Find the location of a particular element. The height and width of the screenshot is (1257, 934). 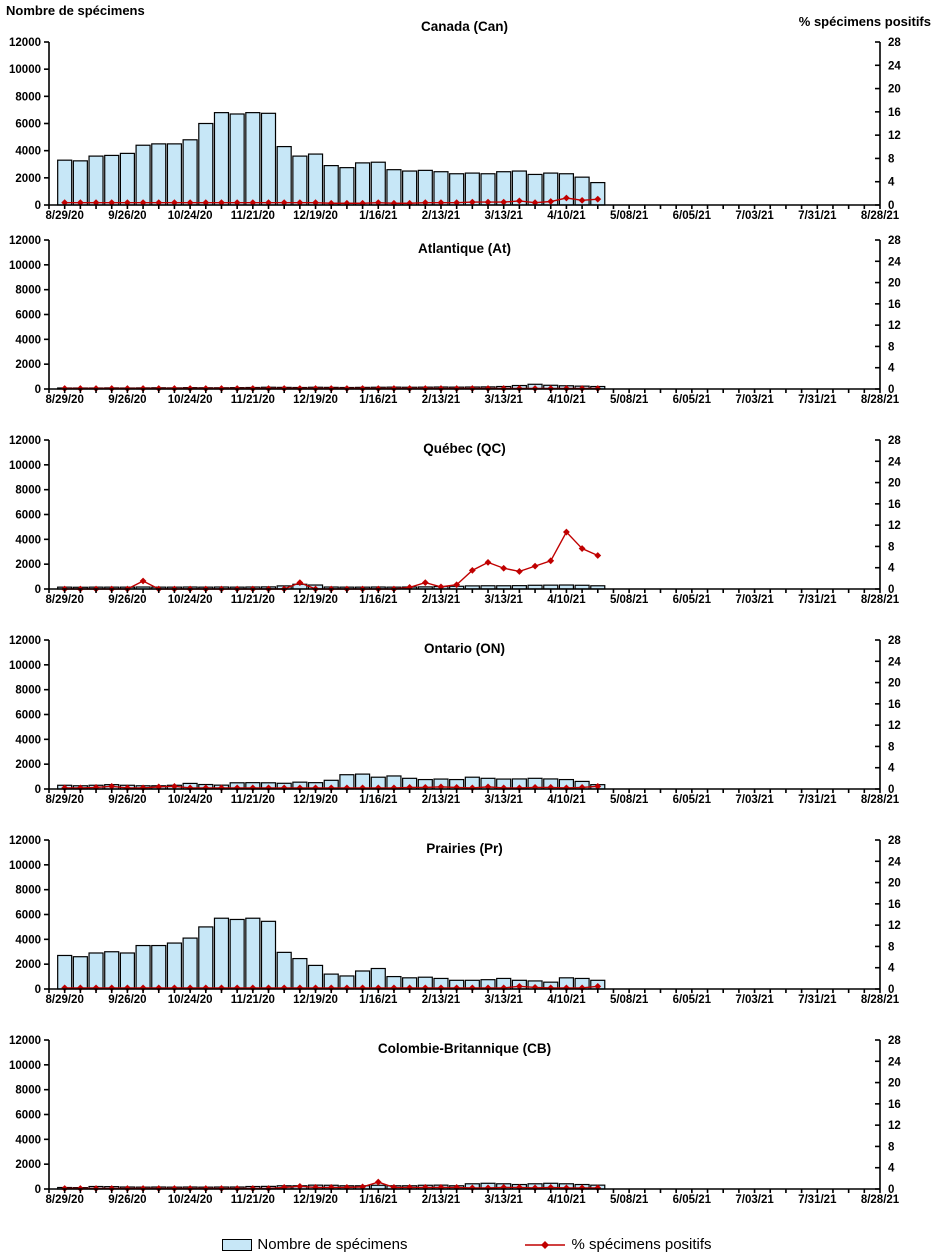

y-tick-label-left: 12000 is located at coordinates (25, 841).